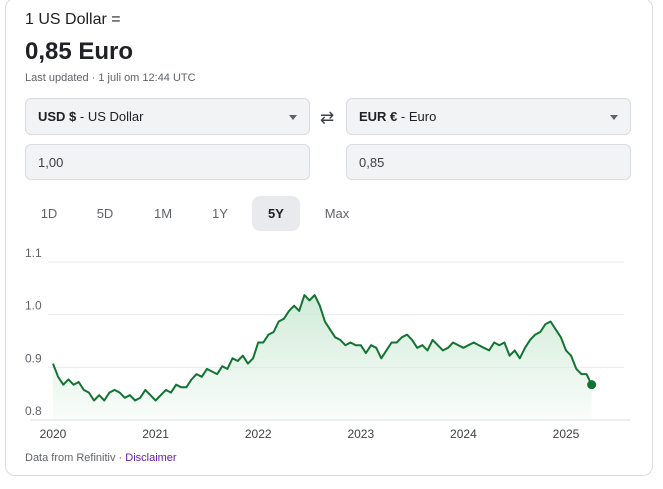 Image resolution: width=663 pixels, height=489 pixels. I want to click on base-amount-label: 1 US Dollar =, so click(73, 19).